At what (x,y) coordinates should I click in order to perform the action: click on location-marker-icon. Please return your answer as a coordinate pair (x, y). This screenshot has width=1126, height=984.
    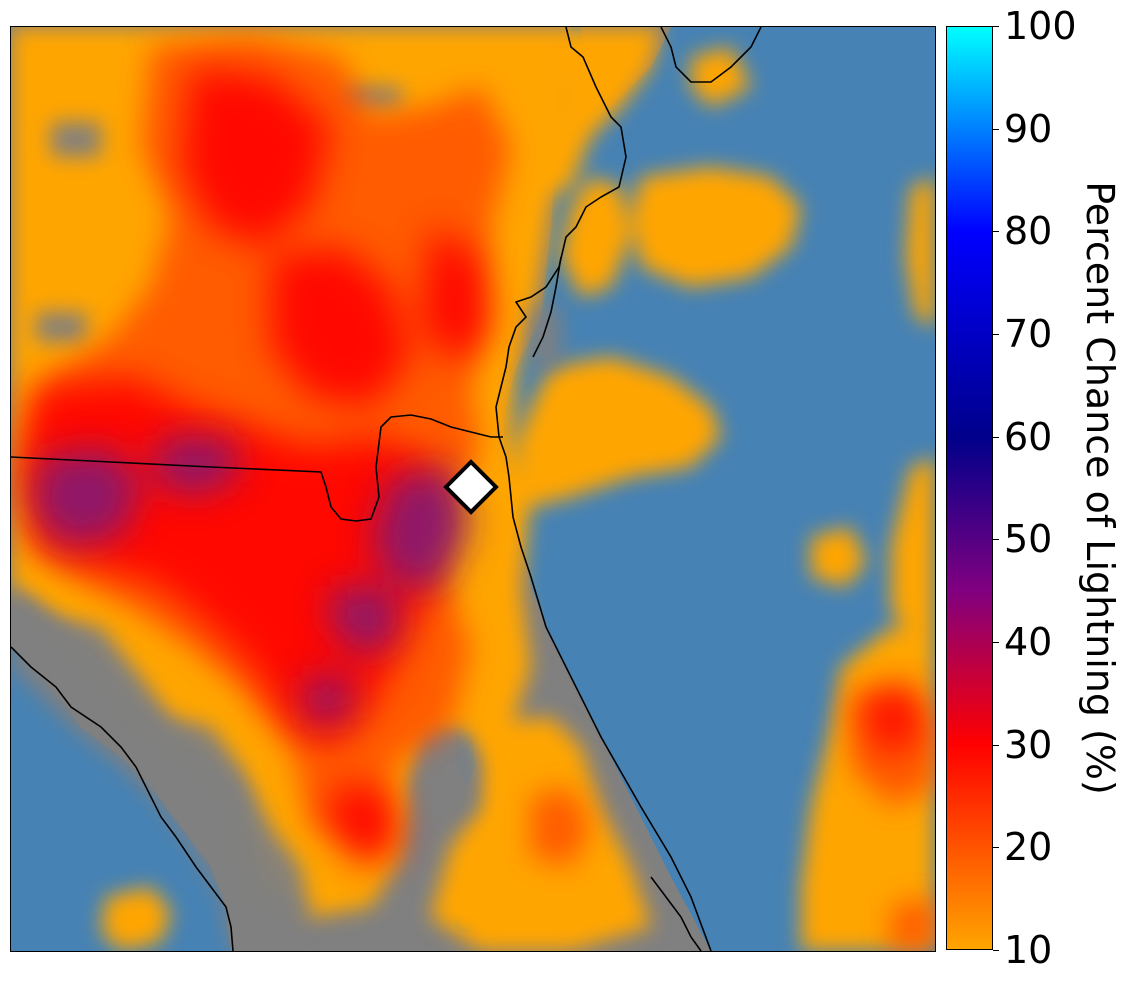
    Looking at the image, I should click on (471, 487).